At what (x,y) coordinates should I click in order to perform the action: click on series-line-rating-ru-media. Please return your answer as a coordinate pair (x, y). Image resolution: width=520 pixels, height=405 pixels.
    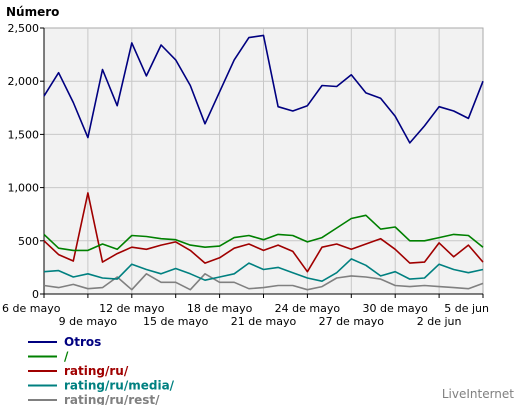
    Looking at the image, I should click on (263, 270).